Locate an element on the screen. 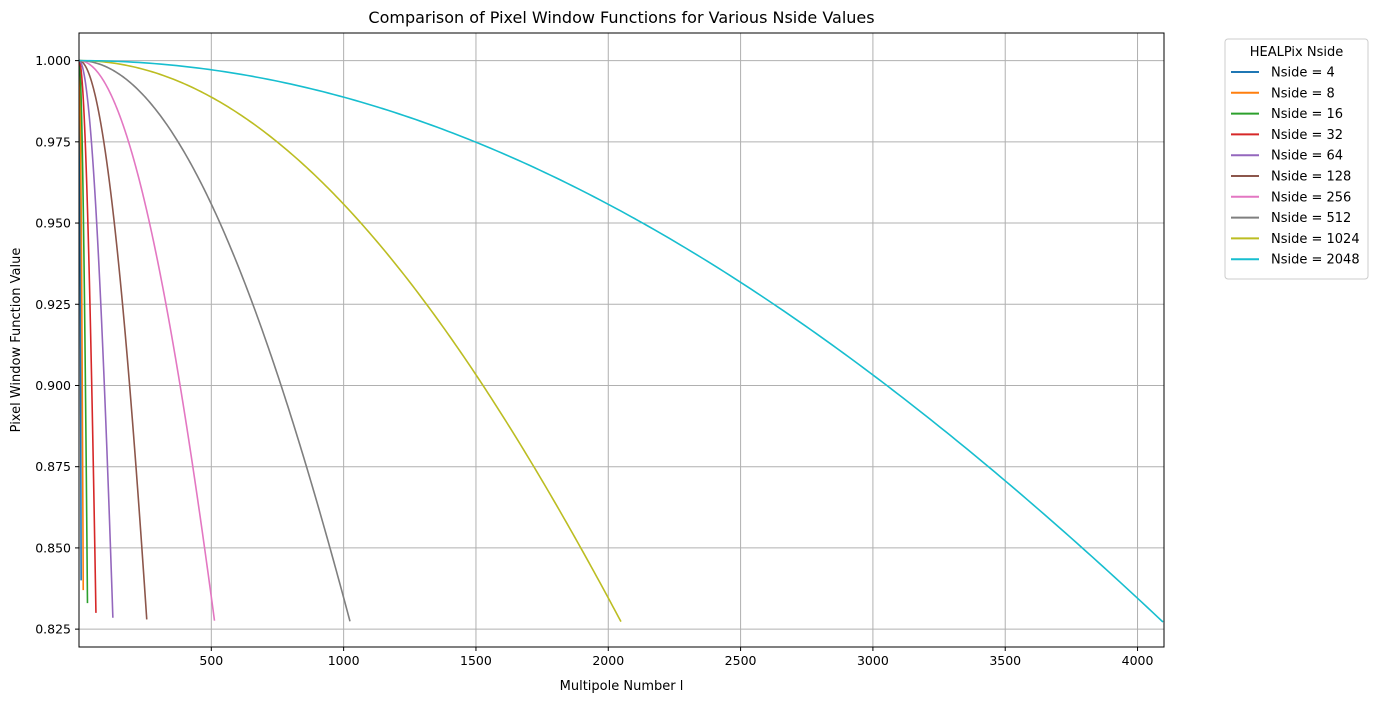 Image resolution: width=1379 pixels, height=701 pixels. legend-item: Nside = 256 is located at coordinates (1291, 197).